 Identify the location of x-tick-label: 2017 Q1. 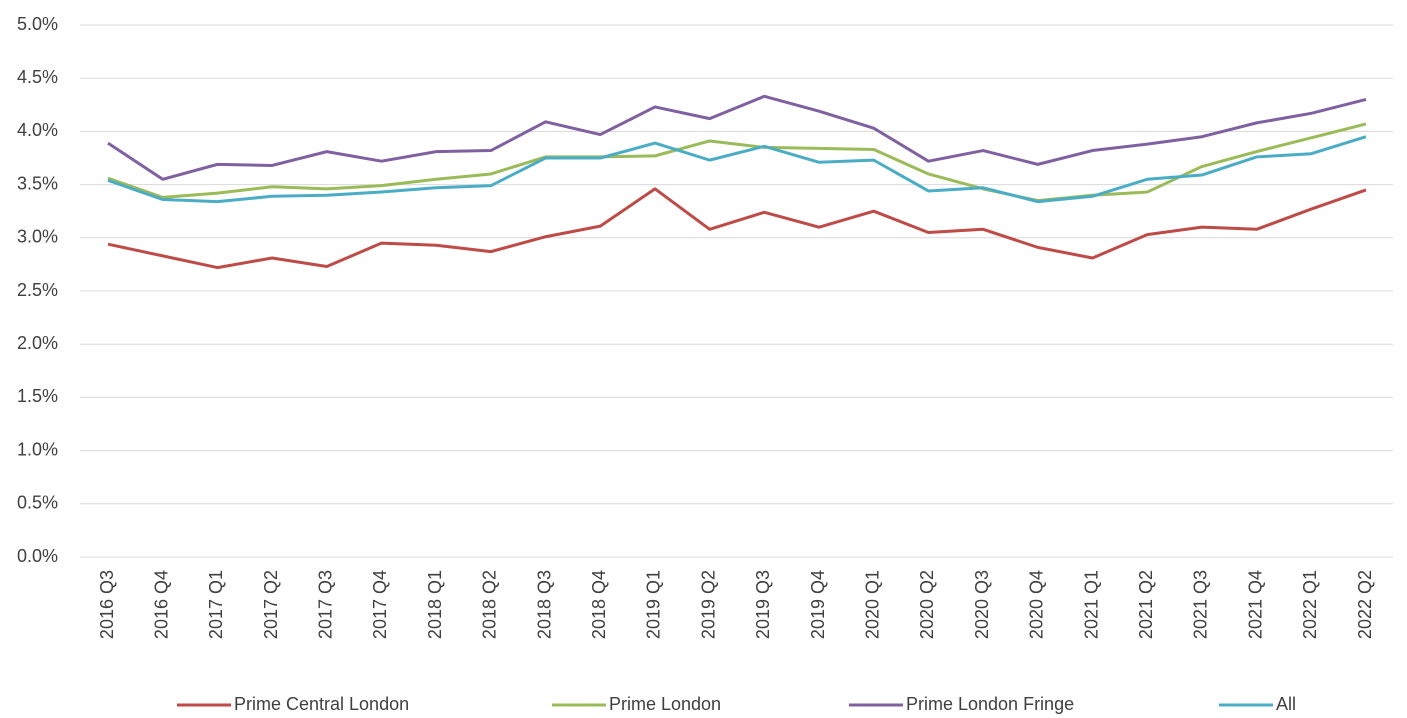
(216, 604).